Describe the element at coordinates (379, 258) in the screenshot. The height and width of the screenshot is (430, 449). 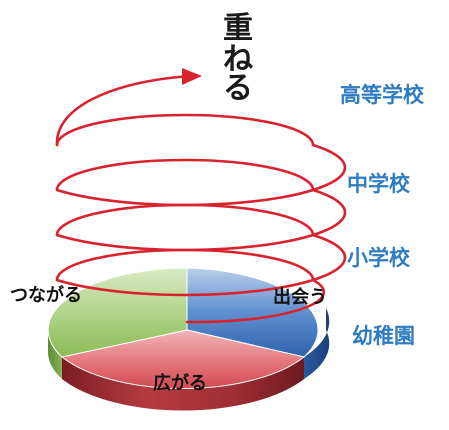
I see `stage-label-elementary: 小学校` at that location.